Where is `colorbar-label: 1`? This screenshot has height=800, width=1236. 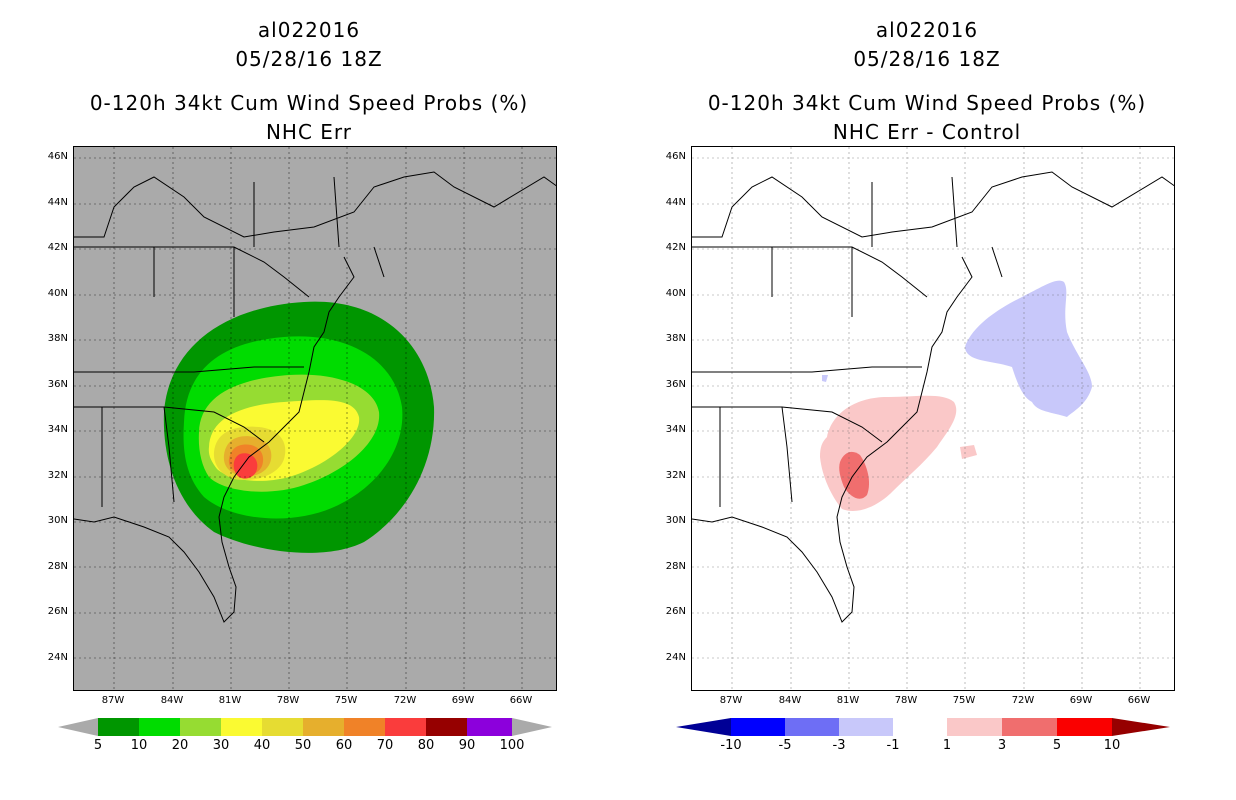
colorbar-label: 1 is located at coordinates (947, 745).